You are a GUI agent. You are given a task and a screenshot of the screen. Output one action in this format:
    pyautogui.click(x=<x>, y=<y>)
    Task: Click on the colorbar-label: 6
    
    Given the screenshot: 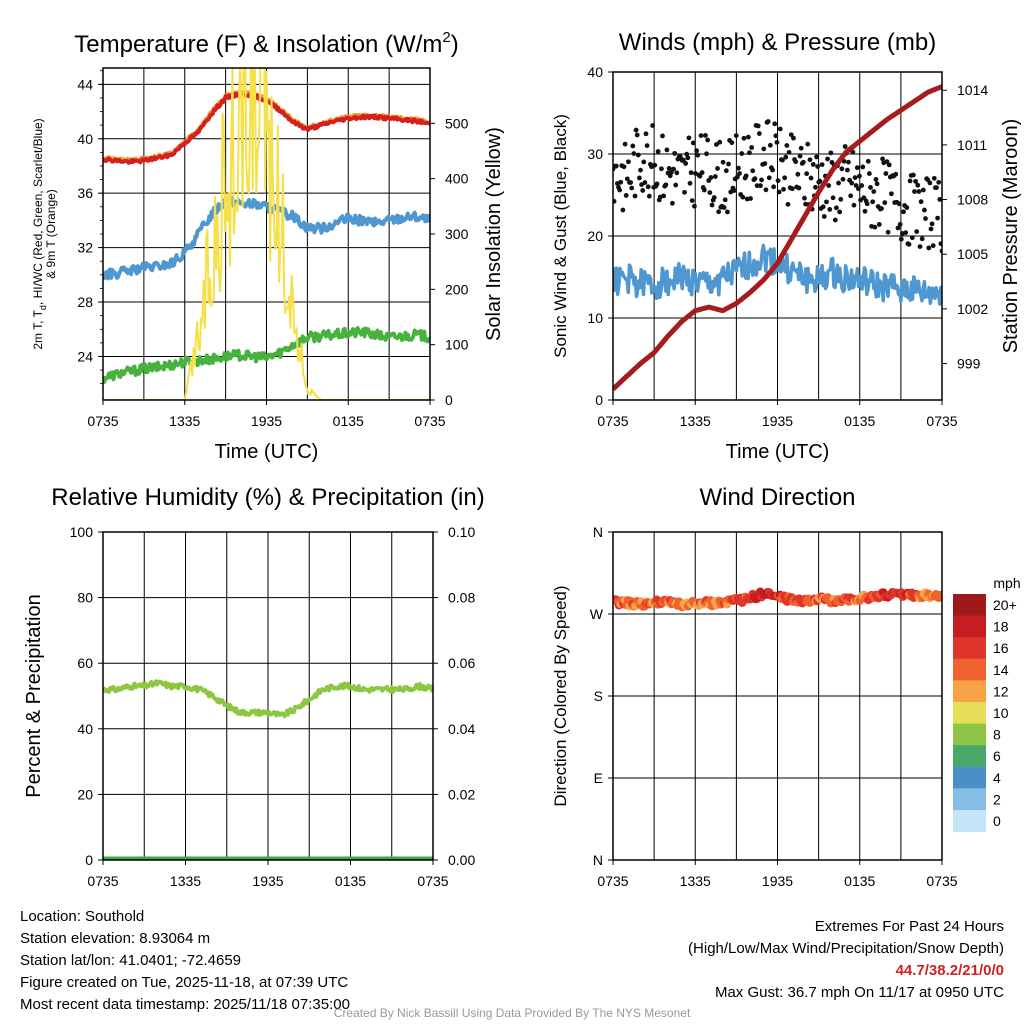 What is the action you would take?
    pyautogui.click(x=997, y=756)
    